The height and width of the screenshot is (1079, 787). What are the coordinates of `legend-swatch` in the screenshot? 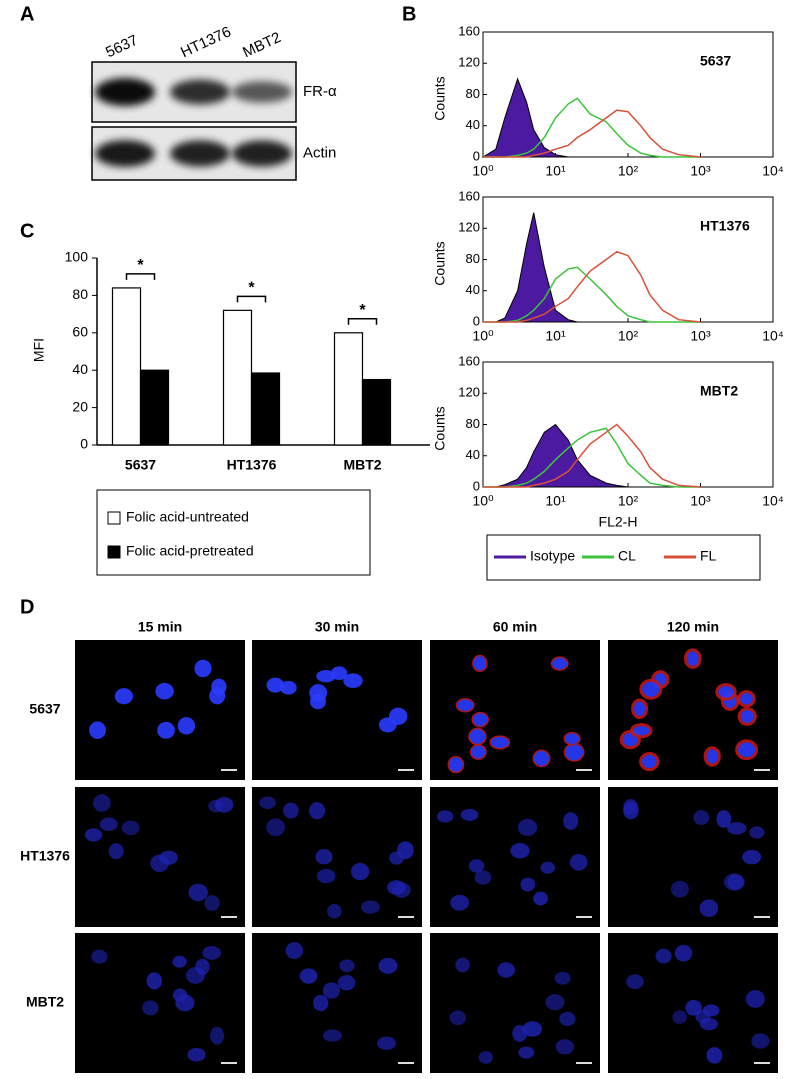 It's located at (114, 552).